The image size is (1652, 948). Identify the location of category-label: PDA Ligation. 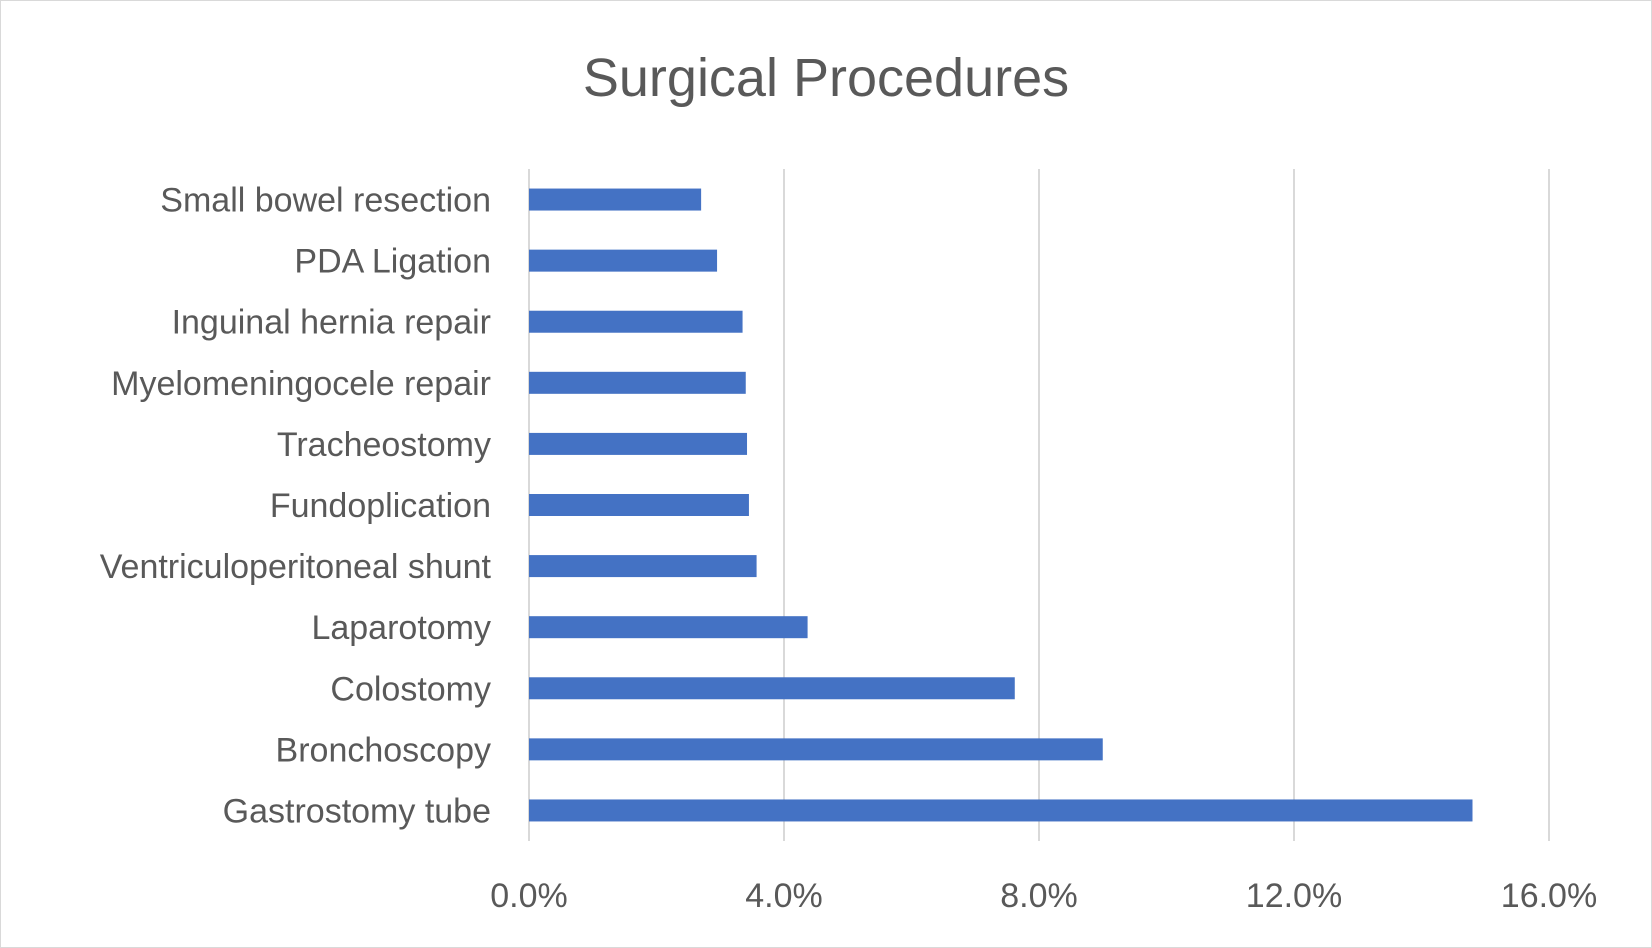
(392, 262).